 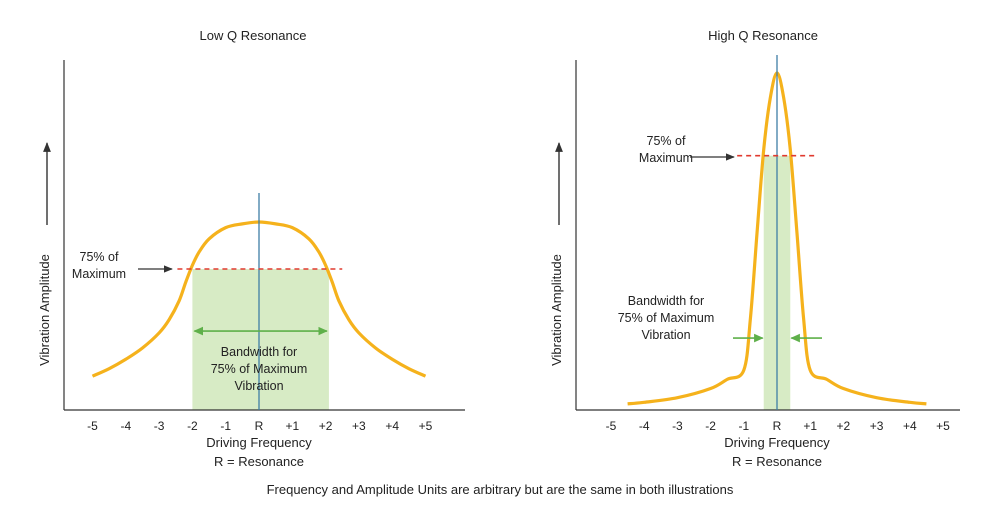 What do you see at coordinates (260, 339) in the screenshot?
I see `bandwidth-band` at bounding box center [260, 339].